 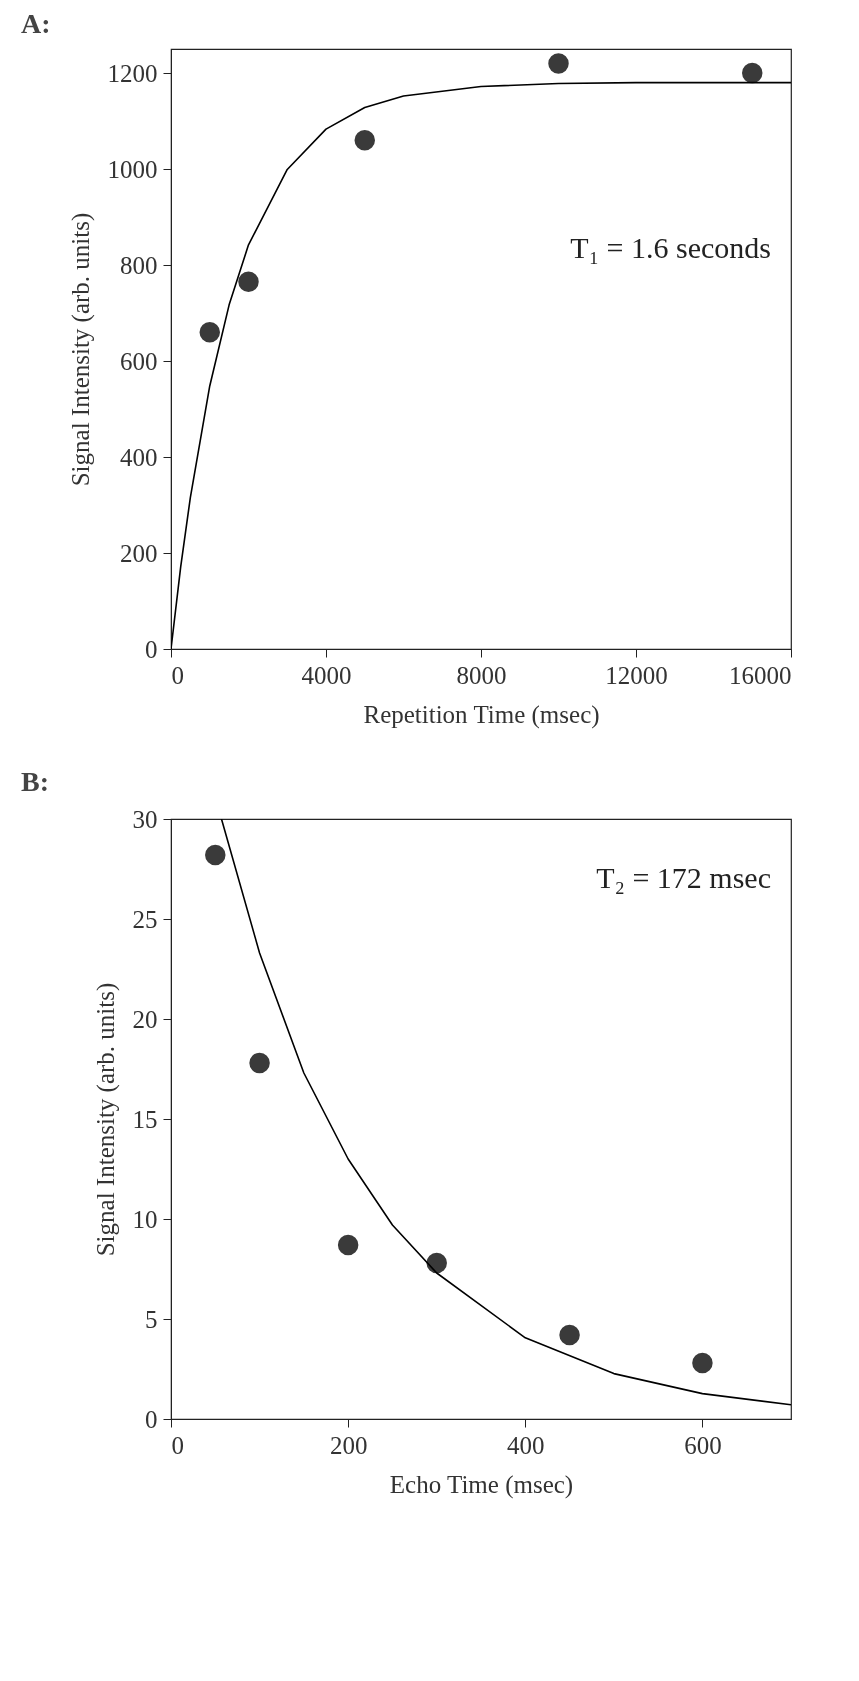 I want to click on y-tick-label: 200, so click(x=139, y=553).